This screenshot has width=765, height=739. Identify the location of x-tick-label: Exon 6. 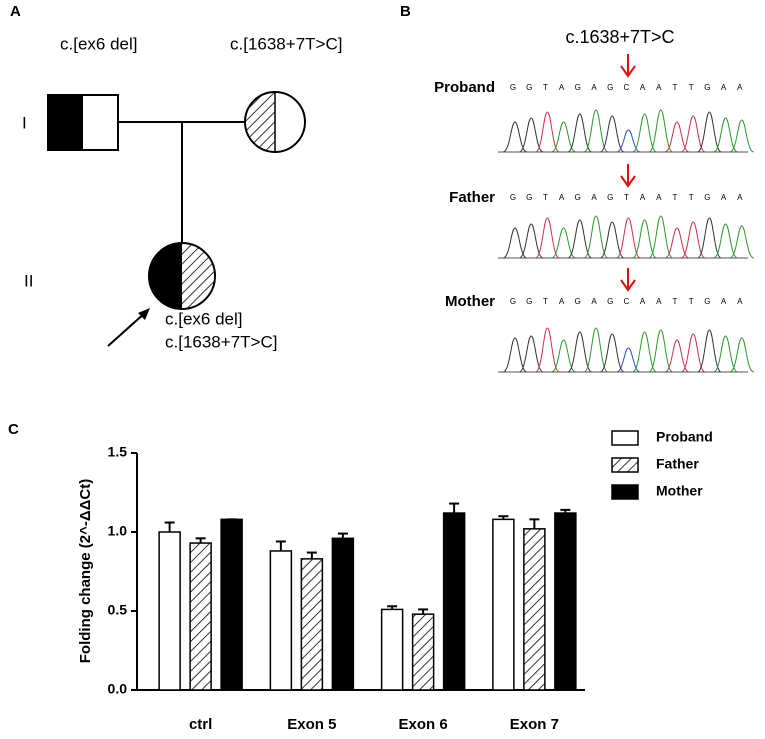
(423, 724).